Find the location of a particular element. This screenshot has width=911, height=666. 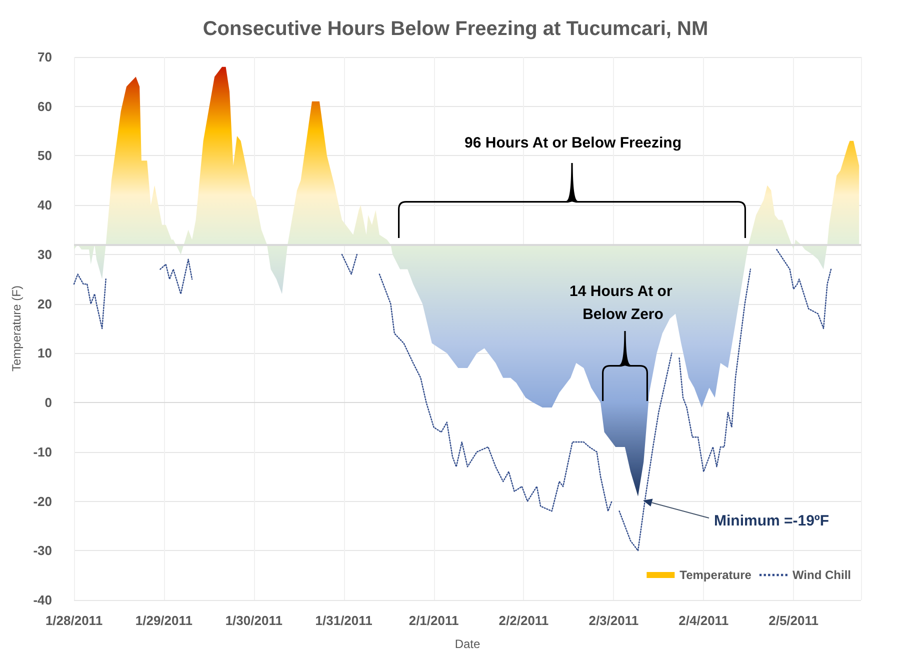

y-tick-label: 0 is located at coordinates (48, 402).